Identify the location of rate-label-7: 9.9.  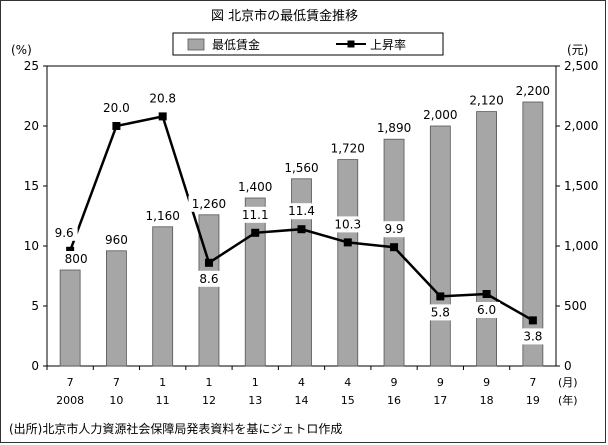
(393, 229).